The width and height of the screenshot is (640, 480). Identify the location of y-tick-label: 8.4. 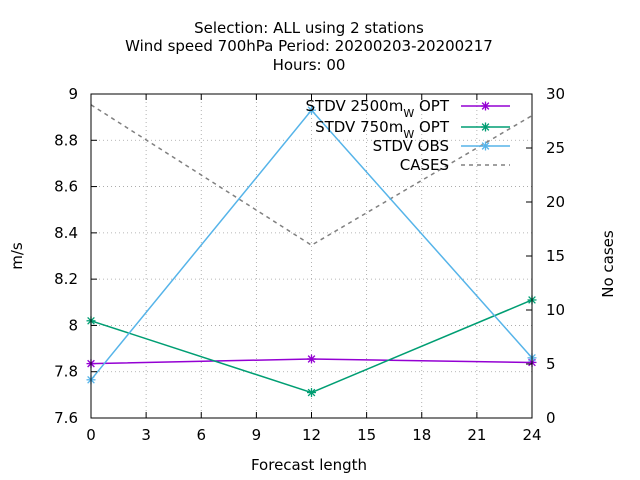
(66, 233).